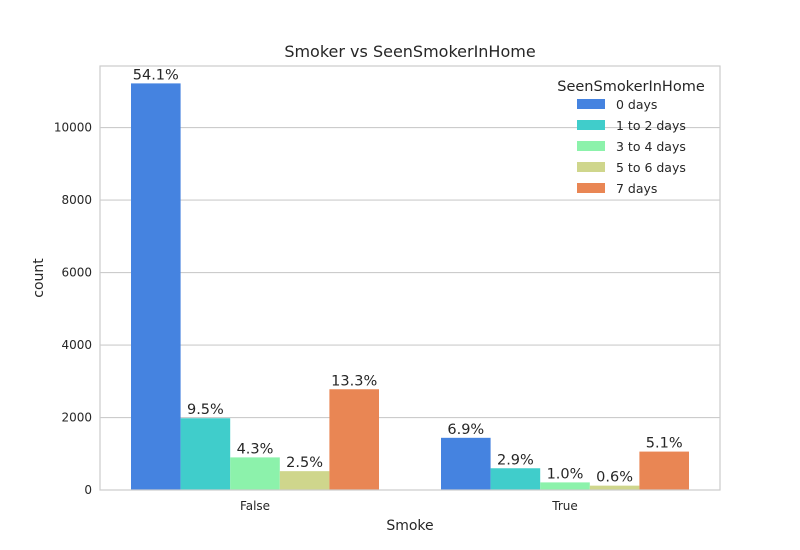  Describe the element at coordinates (76, 345) in the screenshot. I see `y-tick-label: 4000` at that location.